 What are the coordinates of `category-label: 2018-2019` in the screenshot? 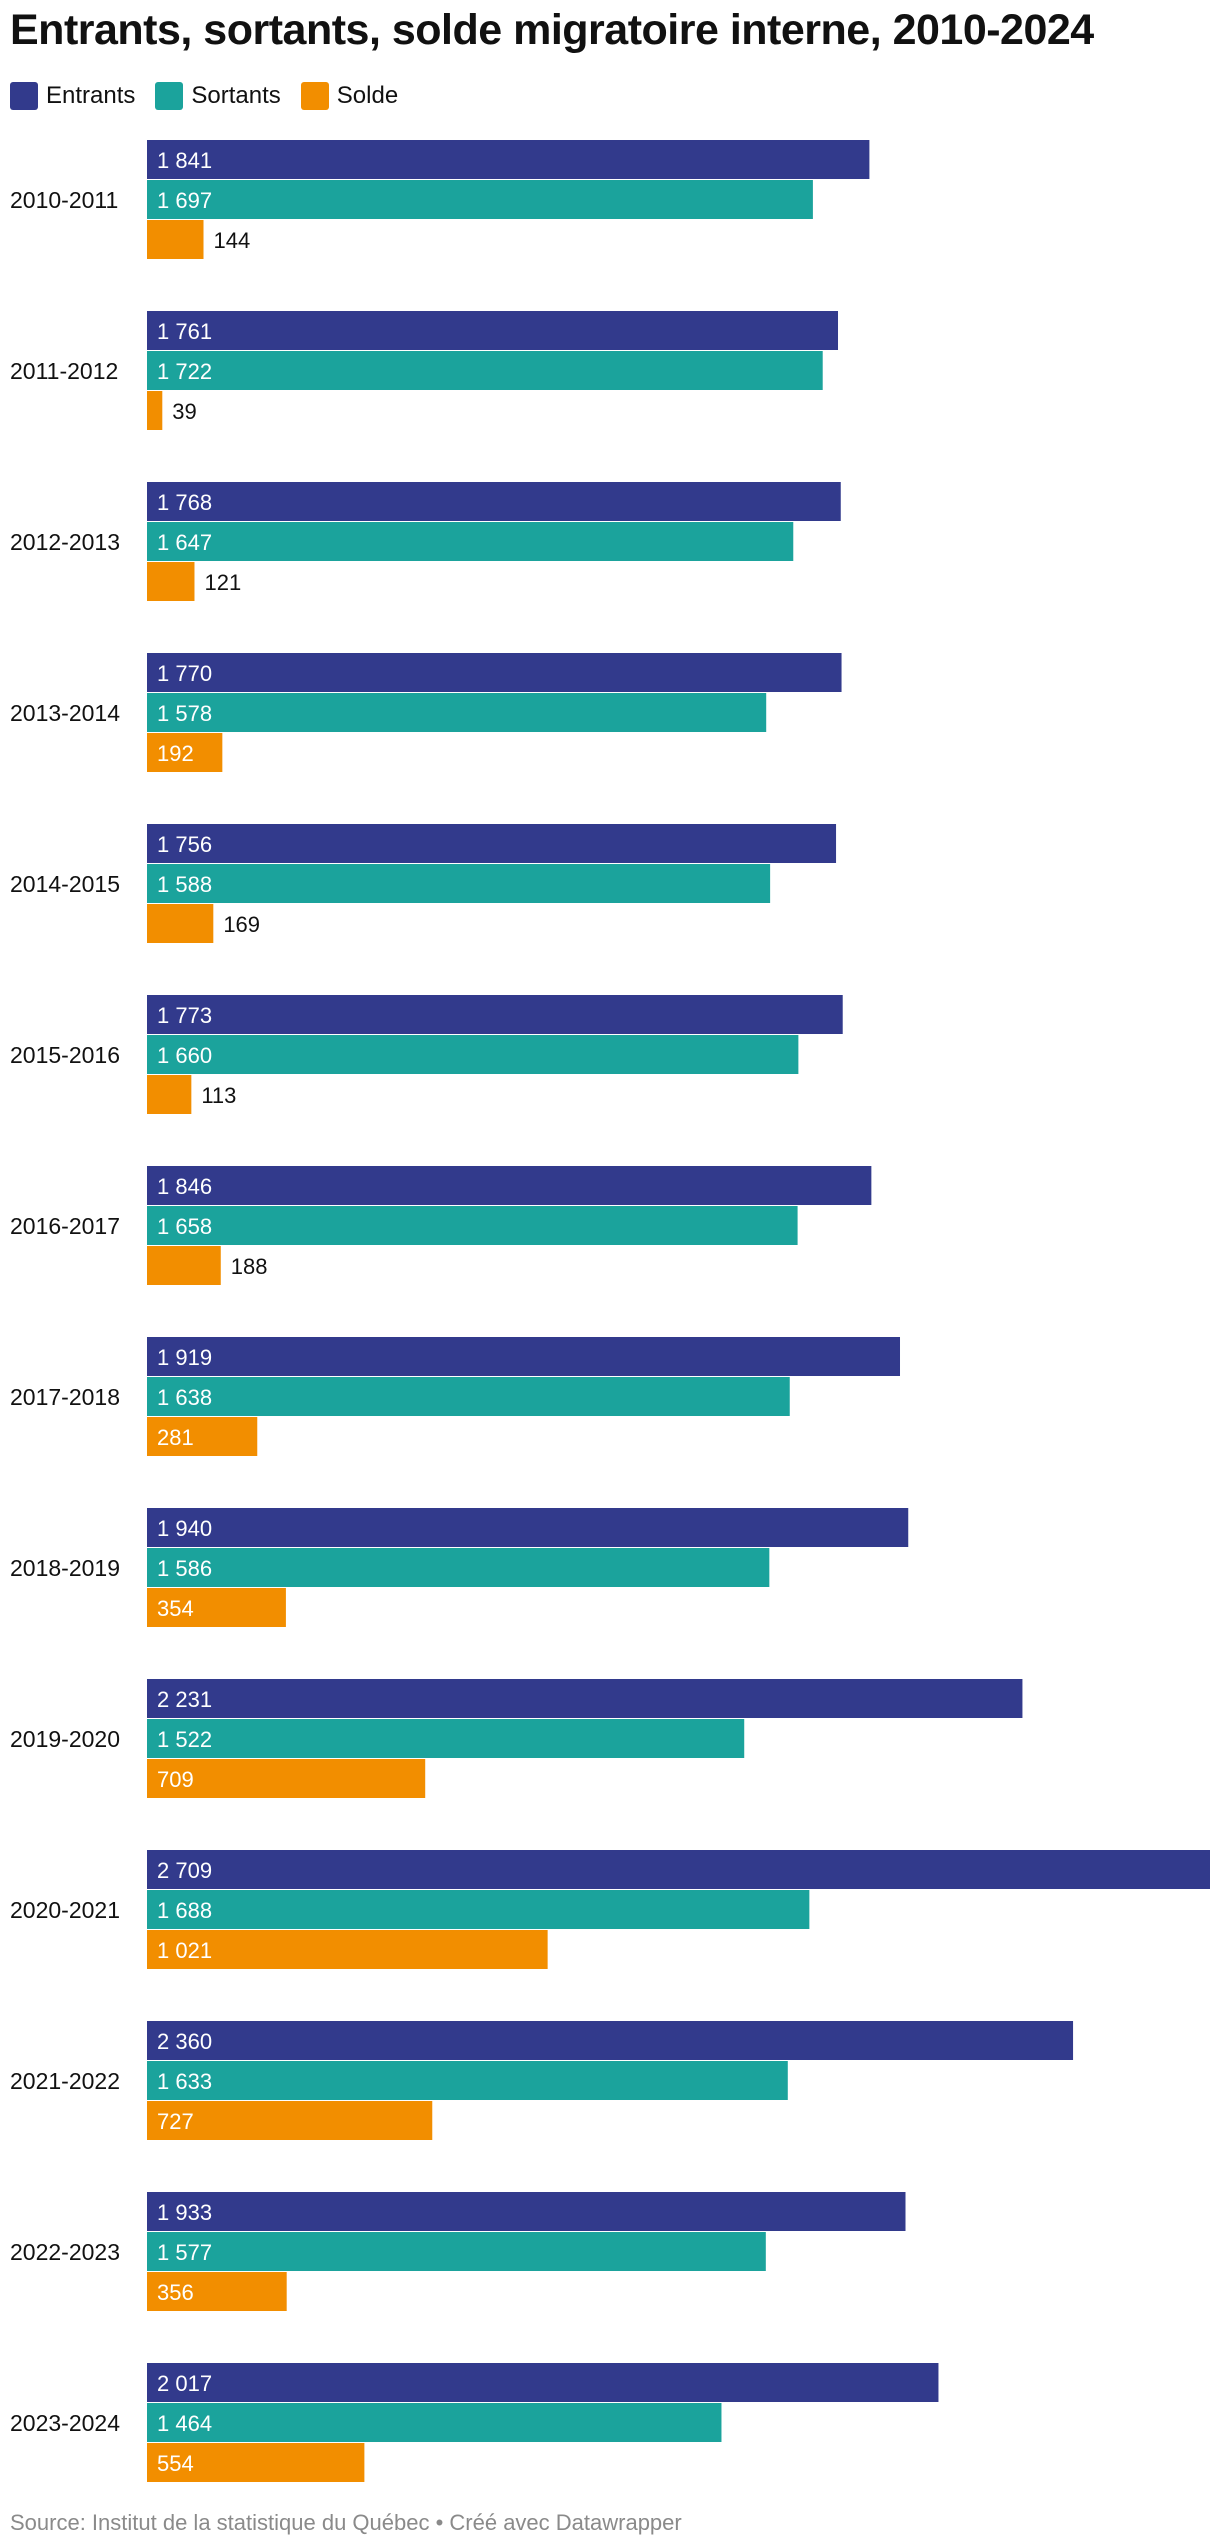 It's located at (65, 1568).